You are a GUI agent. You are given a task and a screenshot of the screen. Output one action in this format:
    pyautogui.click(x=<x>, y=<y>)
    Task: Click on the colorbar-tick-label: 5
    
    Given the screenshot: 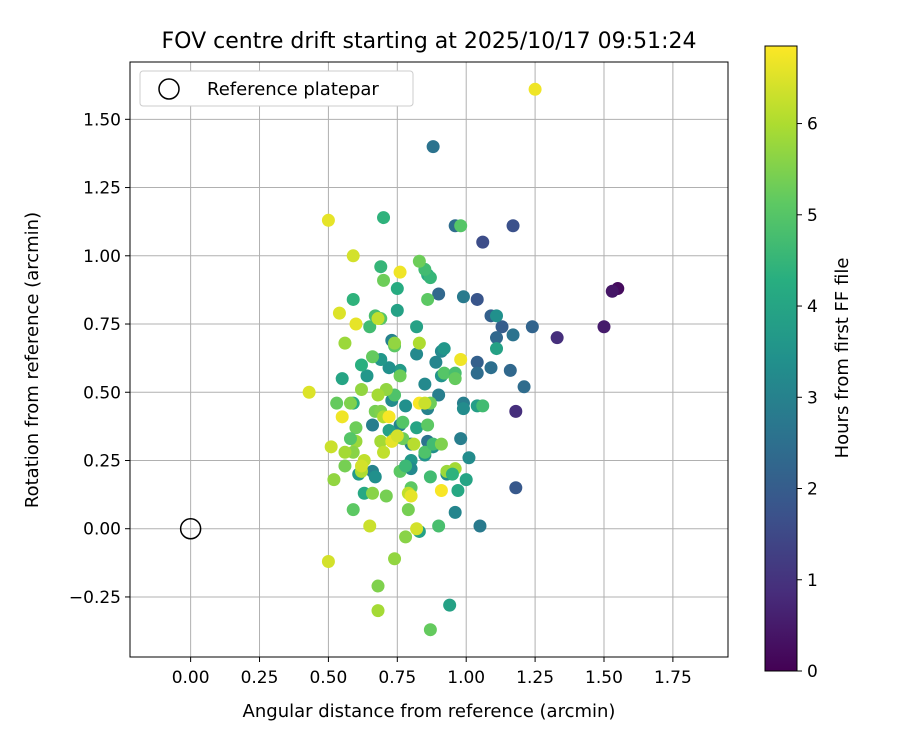 What is the action you would take?
    pyautogui.click(x=812, y=216)
    